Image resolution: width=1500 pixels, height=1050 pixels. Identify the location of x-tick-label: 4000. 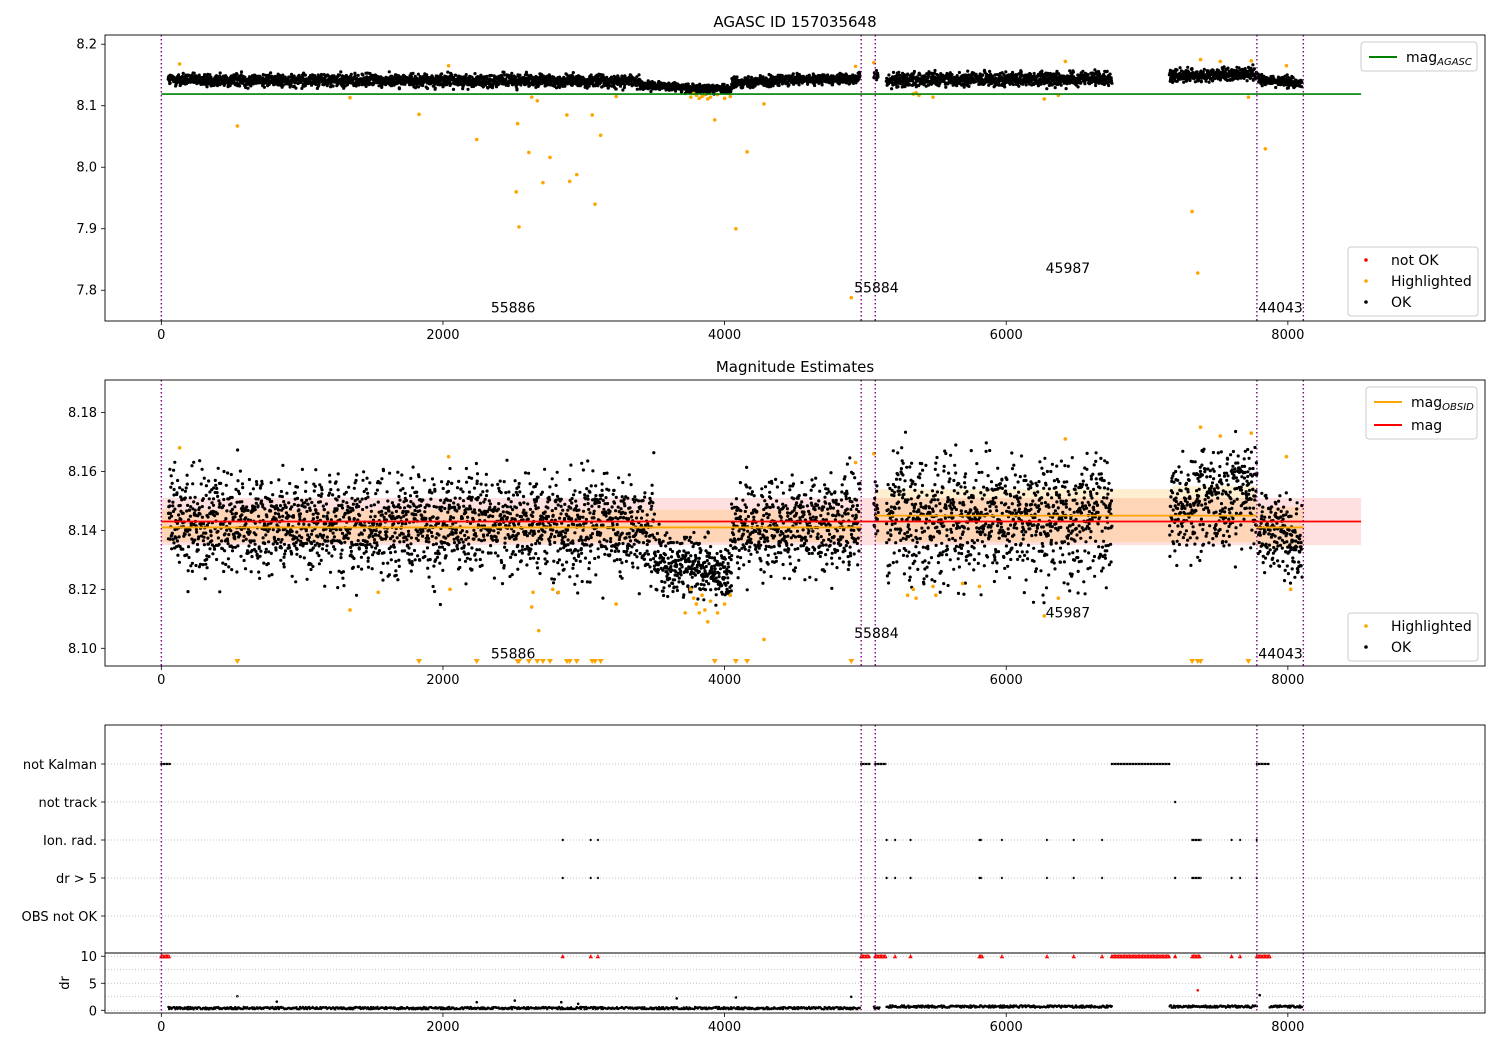
(724, 335).